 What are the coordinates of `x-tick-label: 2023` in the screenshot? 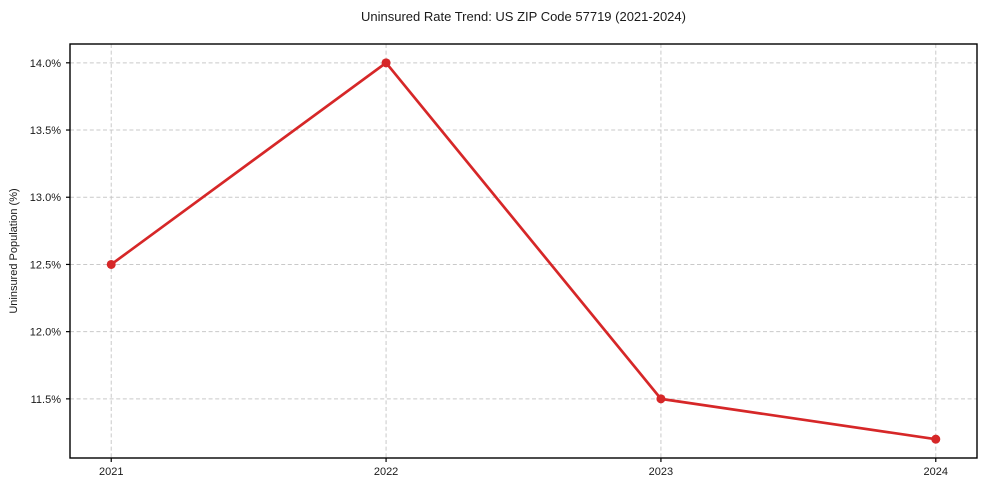 It's located at (661, 472).